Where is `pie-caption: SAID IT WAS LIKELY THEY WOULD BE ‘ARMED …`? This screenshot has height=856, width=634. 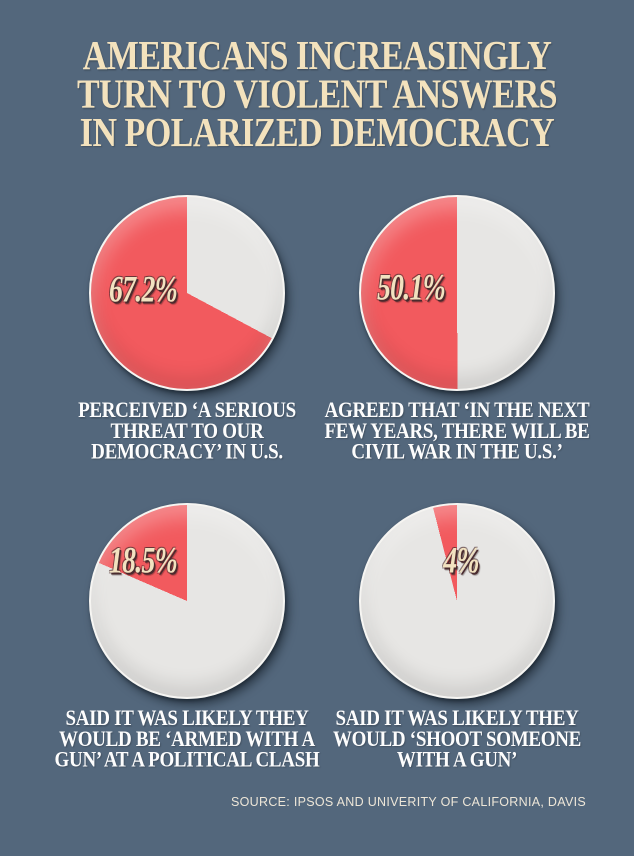 pie-caption: SAID IT WAS LIKELY THEY WOULD BE ‘ARMED … is located at coordinates (187, 739).